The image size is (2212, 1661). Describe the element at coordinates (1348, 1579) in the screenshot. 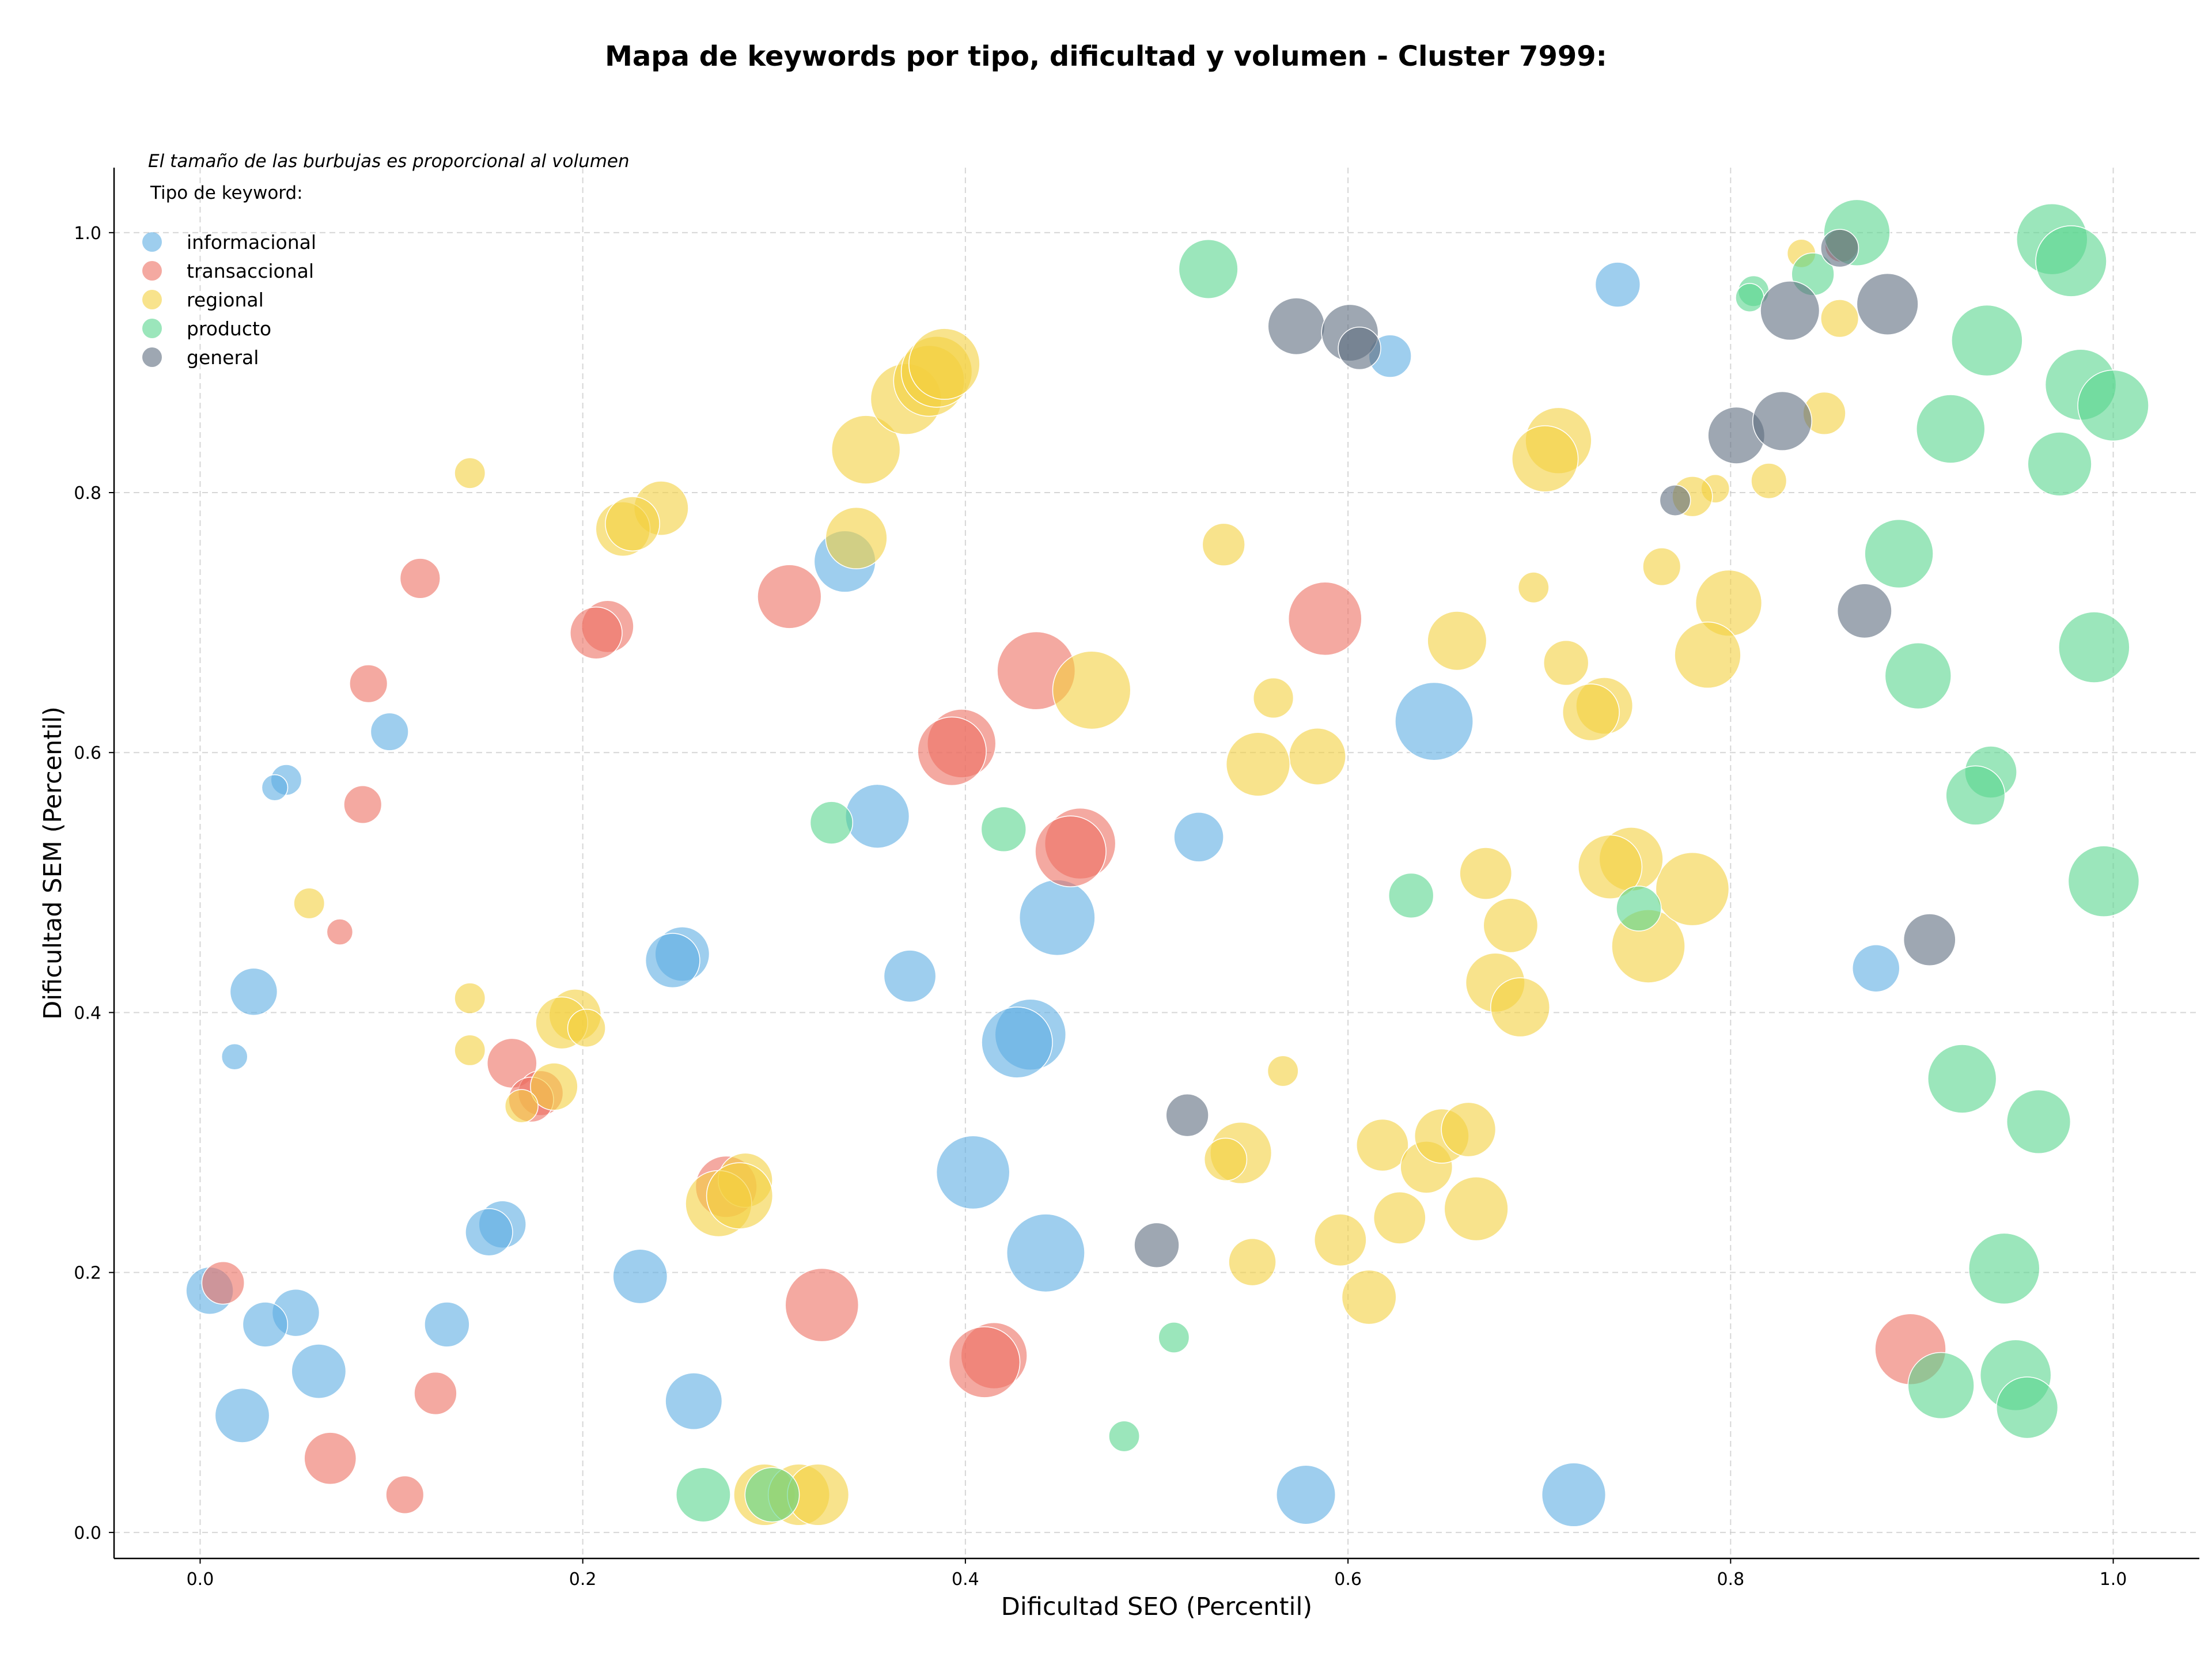

I see `x-tick-label: 0.6` at that location.